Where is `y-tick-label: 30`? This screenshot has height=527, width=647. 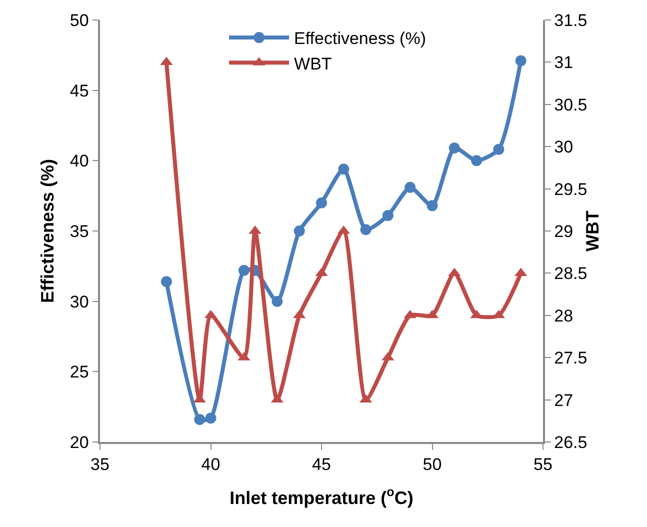
y-tick-label: 30 is located at coordinates (79, 302).